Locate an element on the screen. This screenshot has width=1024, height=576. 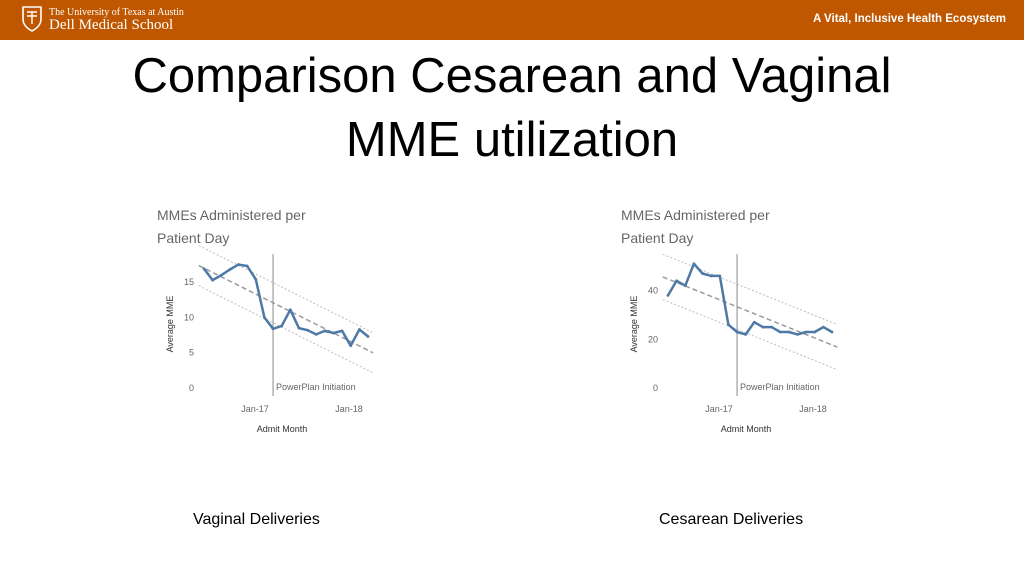
title-line-2: MME utilization is located at coordinates (512, 140).